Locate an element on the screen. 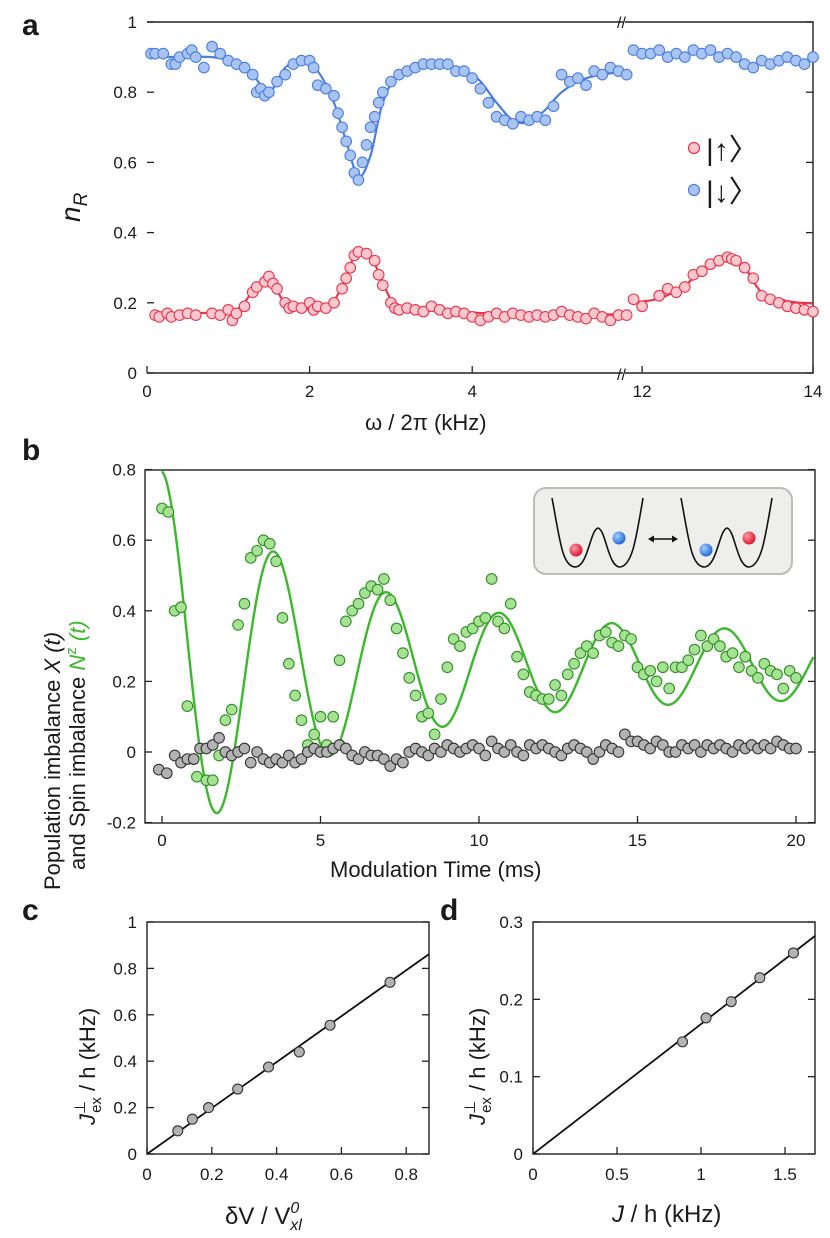 The height and width of the screenshot is (1238, 830). a-ytick-label: 0.8 is located at coordinates (125, 92).